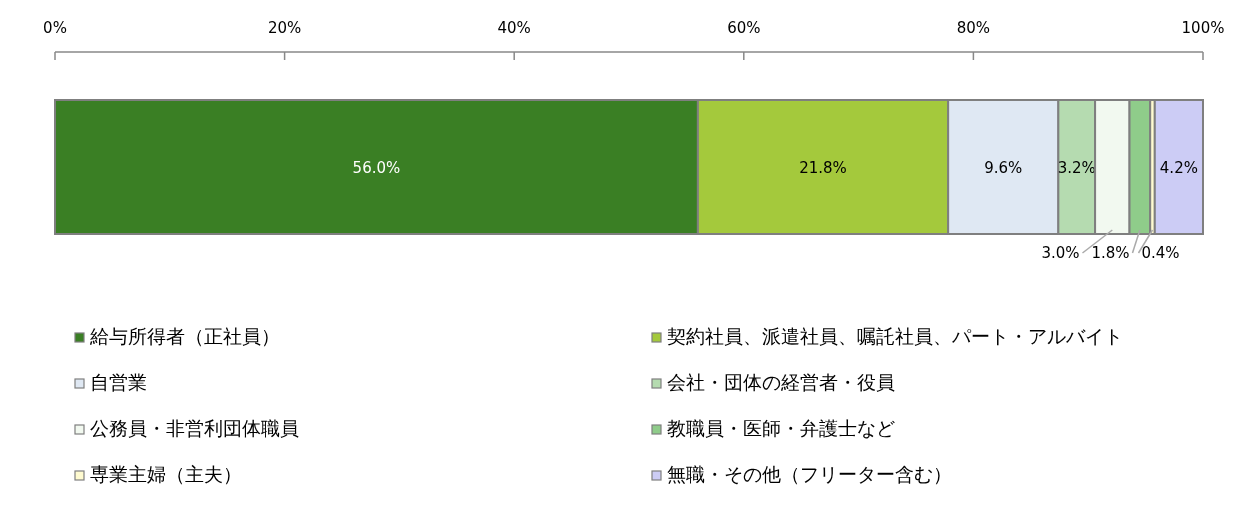 The height and width of the screenshot is (518, 1252). I want to click on legend-label: 専業主婦（主夫）, so click(166, 474).